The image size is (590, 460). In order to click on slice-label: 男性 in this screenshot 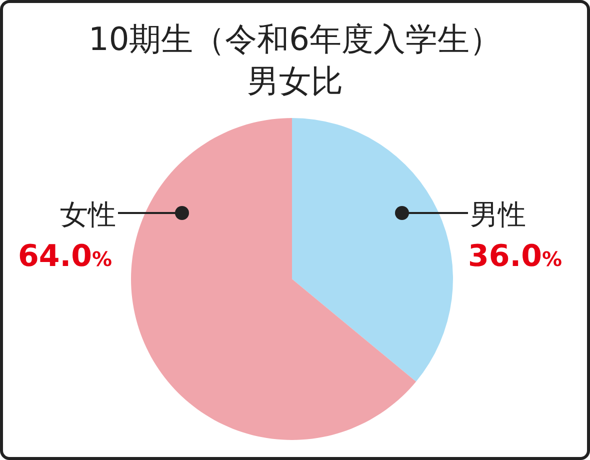, I will do `click(498, 214)`.